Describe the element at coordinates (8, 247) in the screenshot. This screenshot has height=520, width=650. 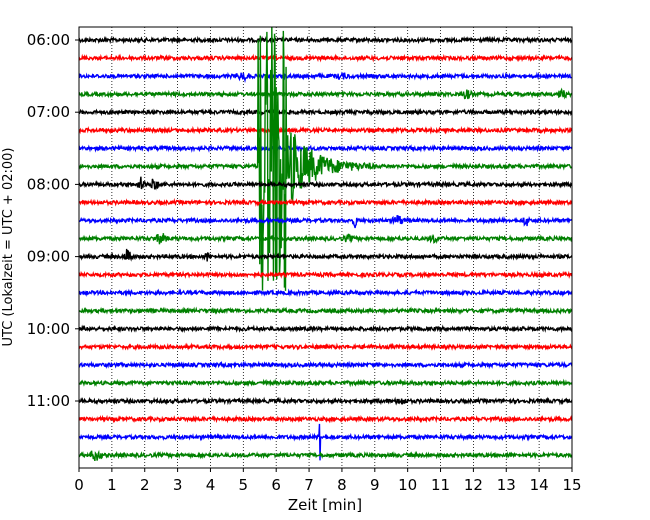
I see `y-axis-title: UTC (Lokalzeit = UTC + 02:00)` at that location.